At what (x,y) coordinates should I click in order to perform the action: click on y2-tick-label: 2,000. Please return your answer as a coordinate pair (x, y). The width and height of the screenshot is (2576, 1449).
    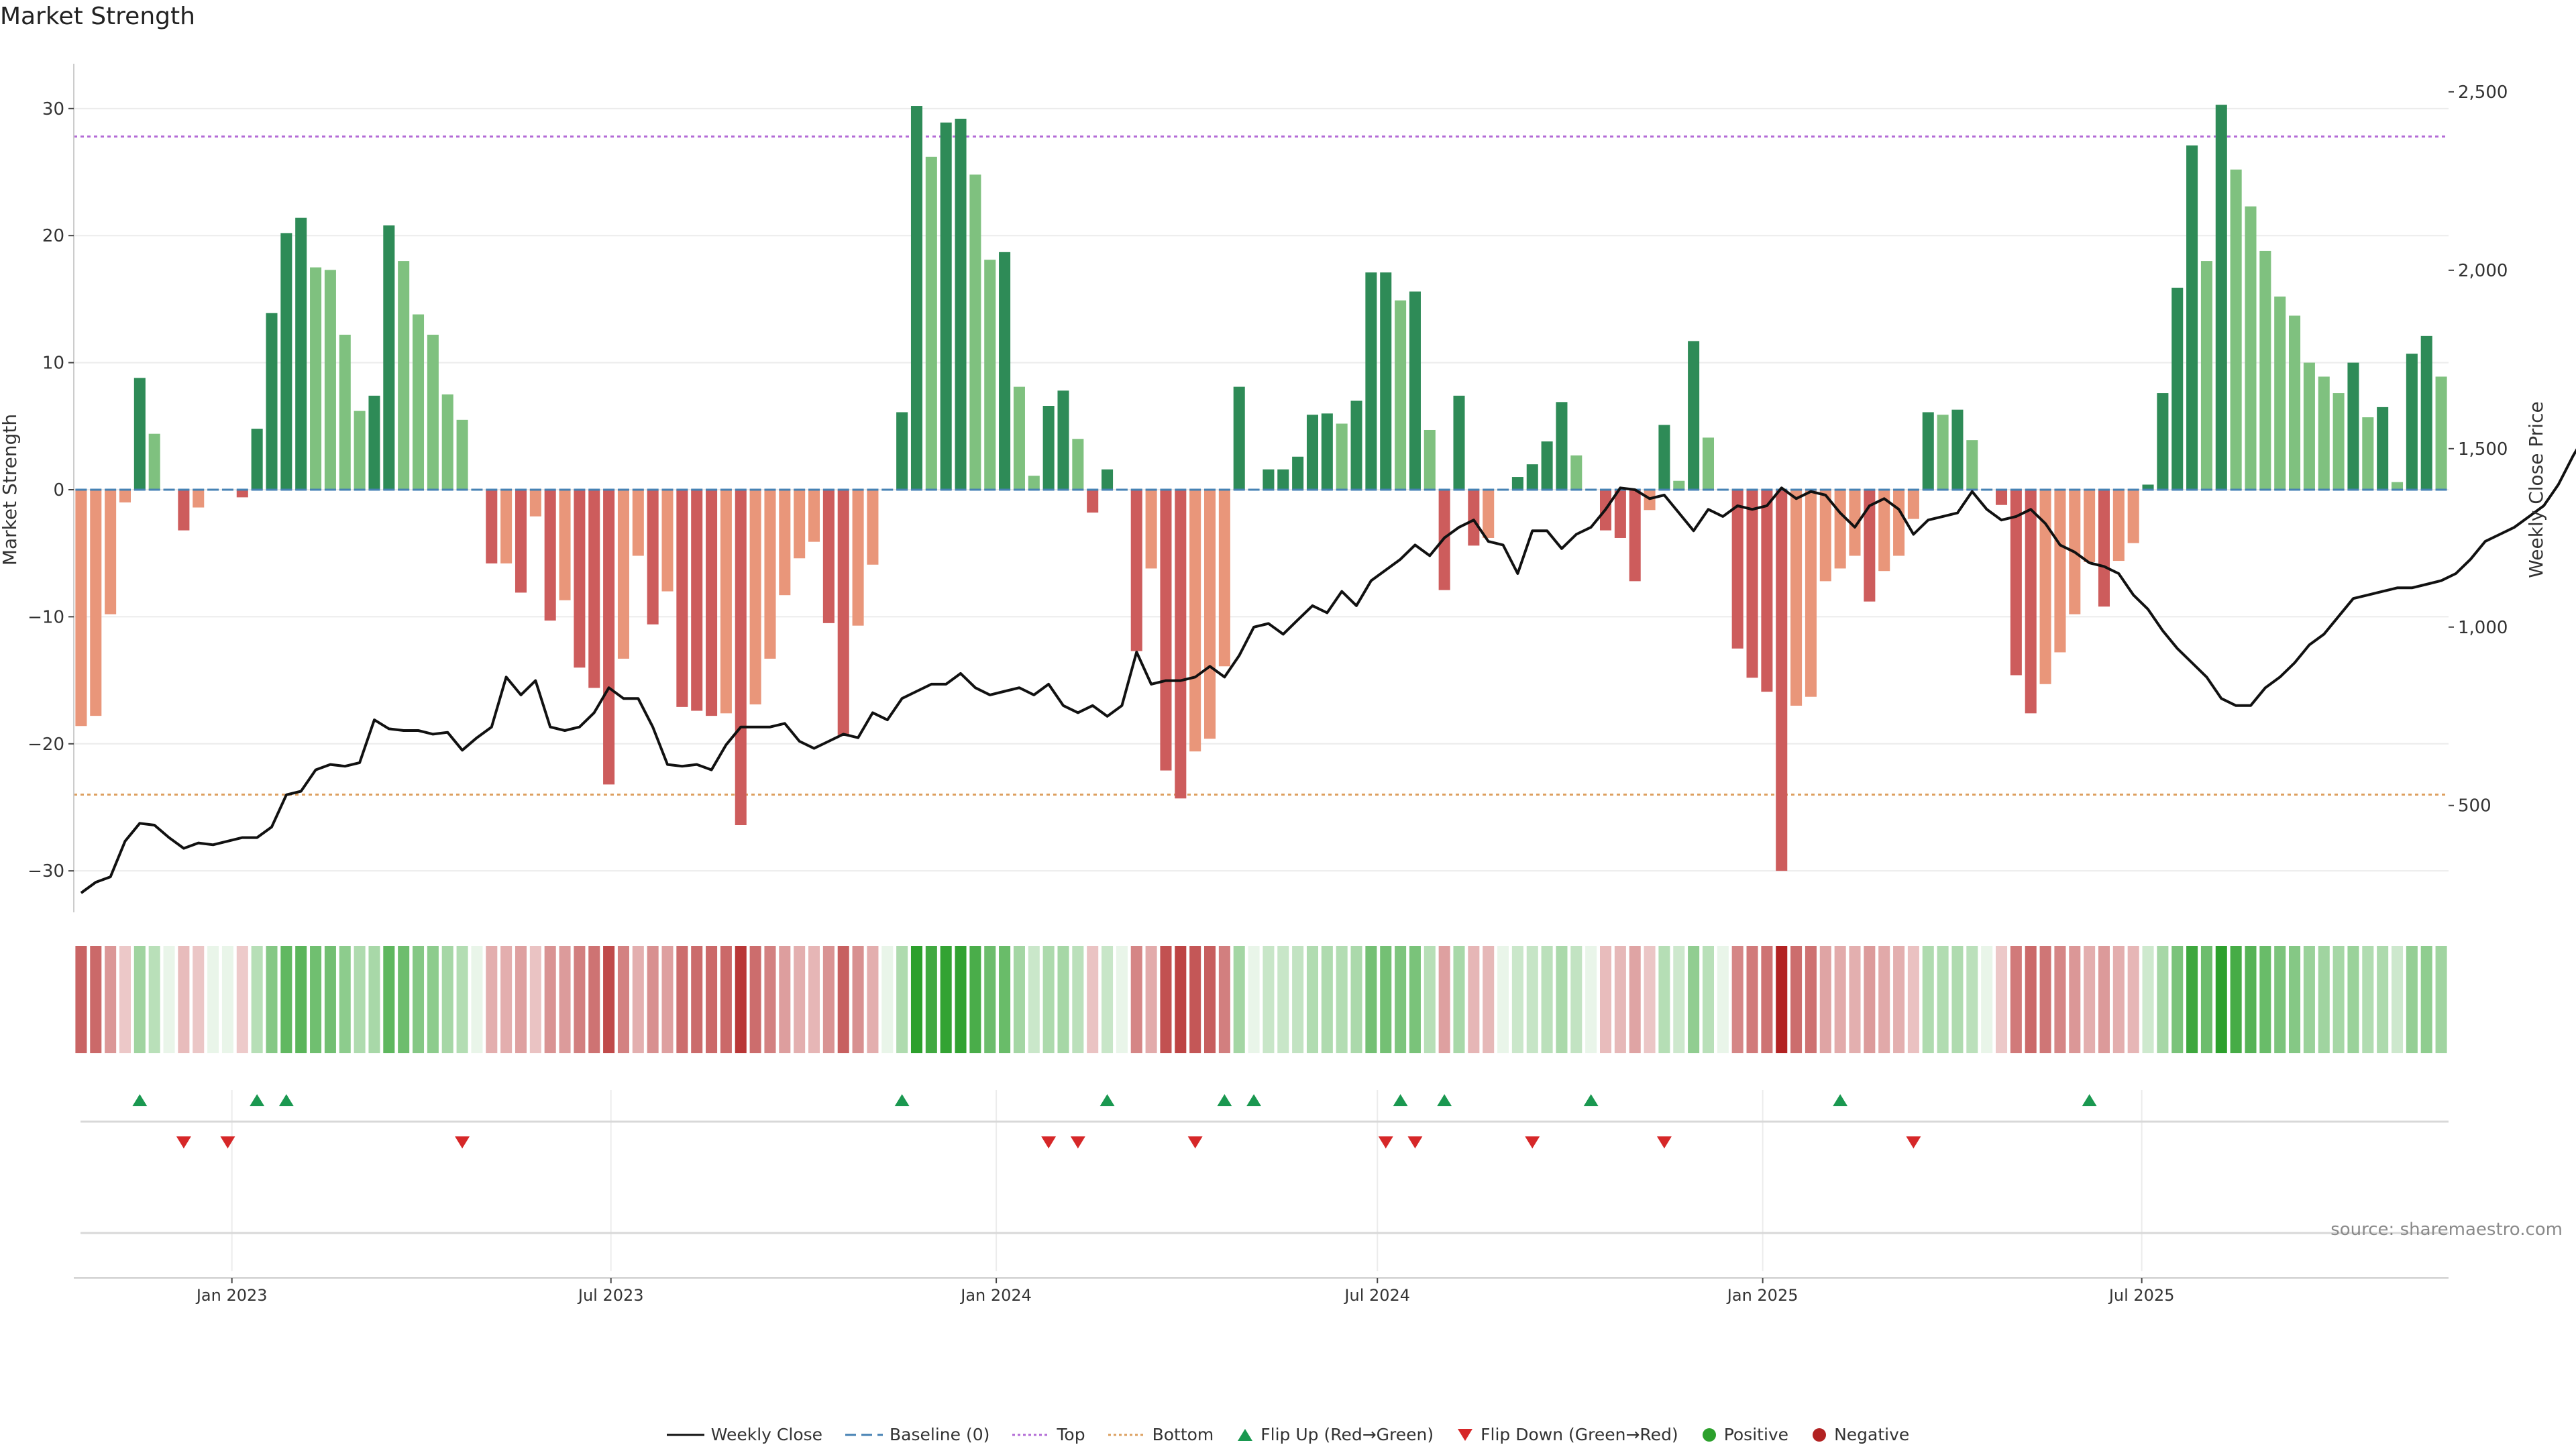
    Looking at the image, I should click on (2483, 271).